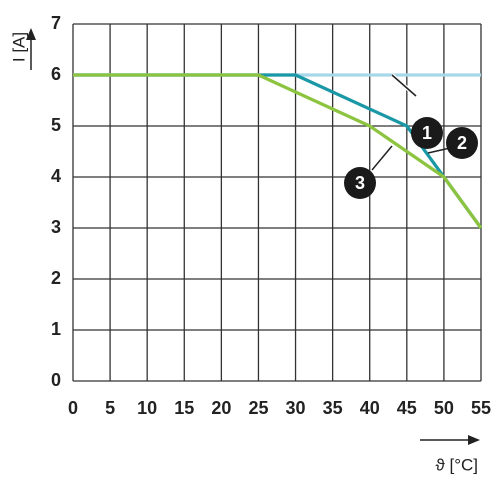 Image resolution: width=500 pixels, height=500 pixels. What do you see at coordinates (73, 408) in the screenshot?
I see `x-tick-label: 0` at bounding box center [73, 408].